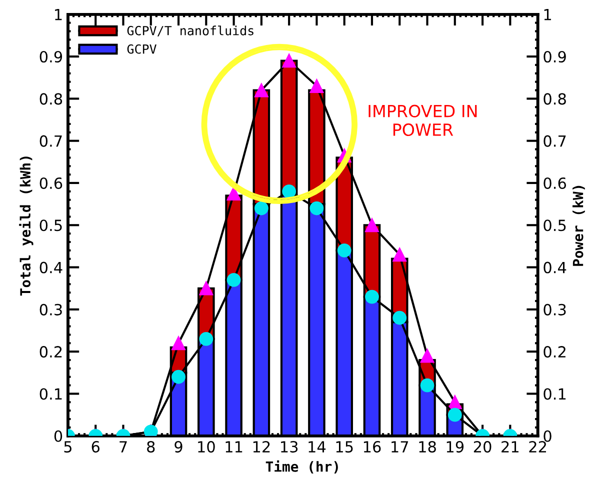 This screenshot has height=479, width=591. Describe the element at coordinates (289, 447) in the screenshot. I see `x-tick-label: 13` at that location.